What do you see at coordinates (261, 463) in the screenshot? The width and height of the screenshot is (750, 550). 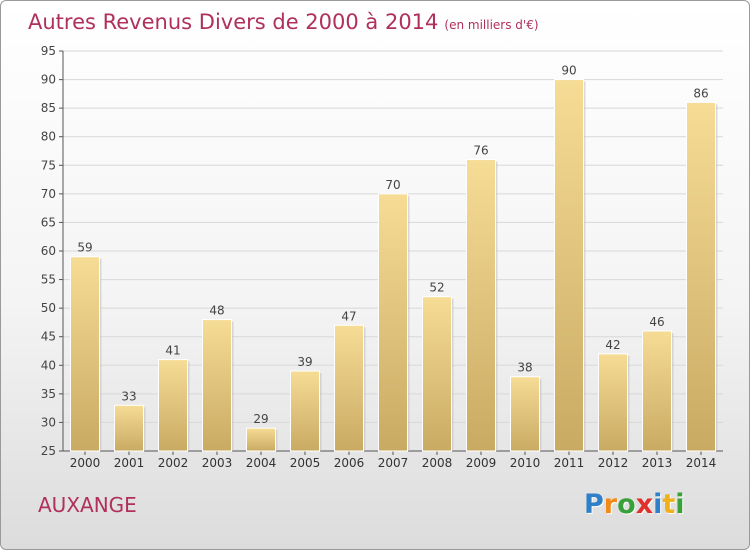 I see `x-tick-label: 2004` at bounding box center [261, 463].